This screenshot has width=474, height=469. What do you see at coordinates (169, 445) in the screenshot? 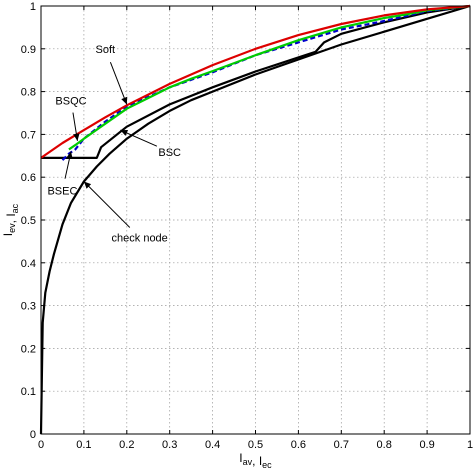
I see `x-tick-label: 0.3` at bounding box center [169, 445].